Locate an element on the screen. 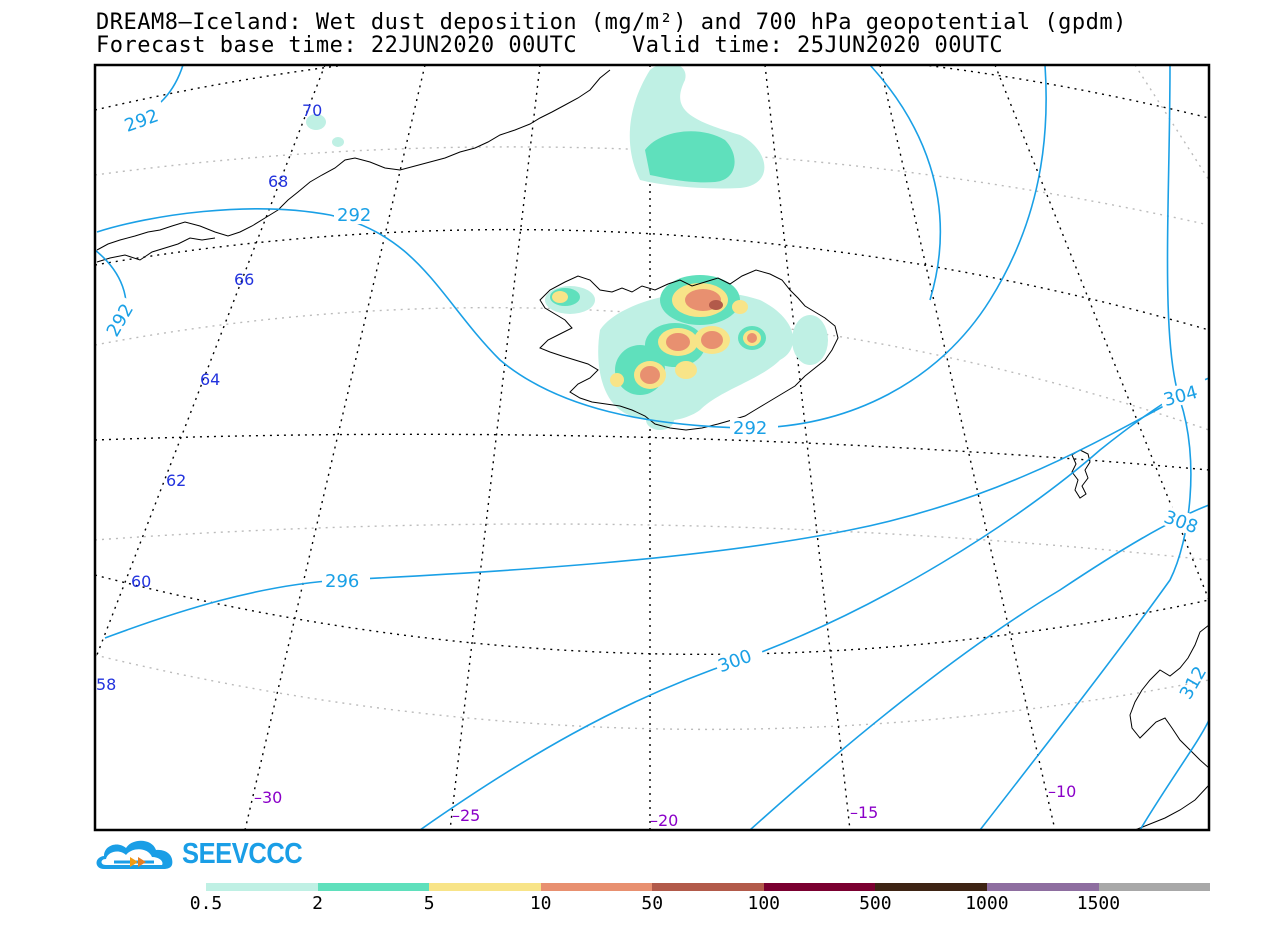  colorbar-label: 1500 is located at coordinates (1098, 903).